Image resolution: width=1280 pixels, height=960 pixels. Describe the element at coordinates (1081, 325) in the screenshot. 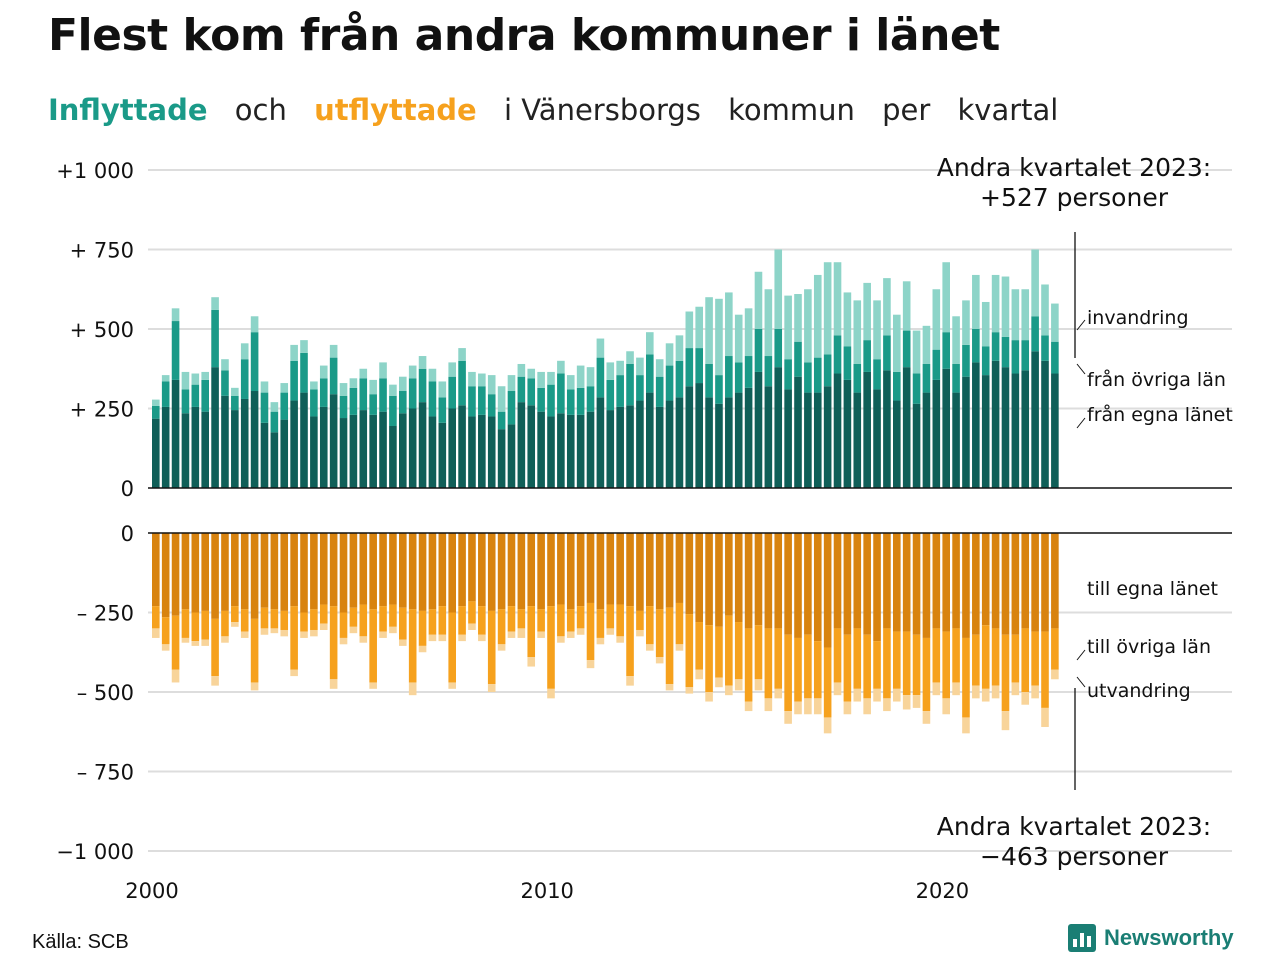

I see `leader-invandring` at that location.